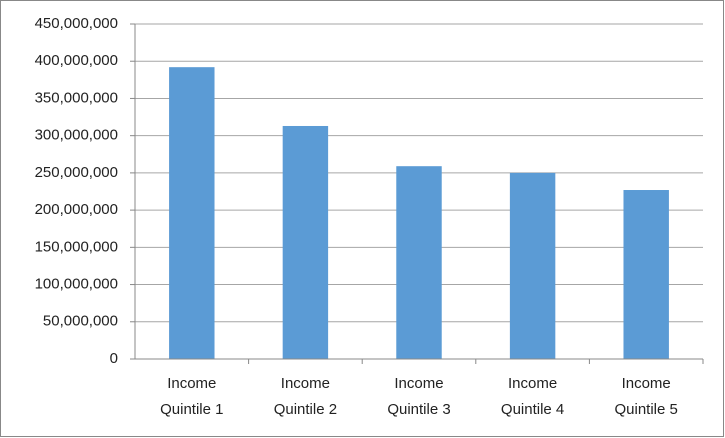 This screenshot has height=438, width=725. I want to click on x-tick-label: Income Quintile 3, so click(419, 396).